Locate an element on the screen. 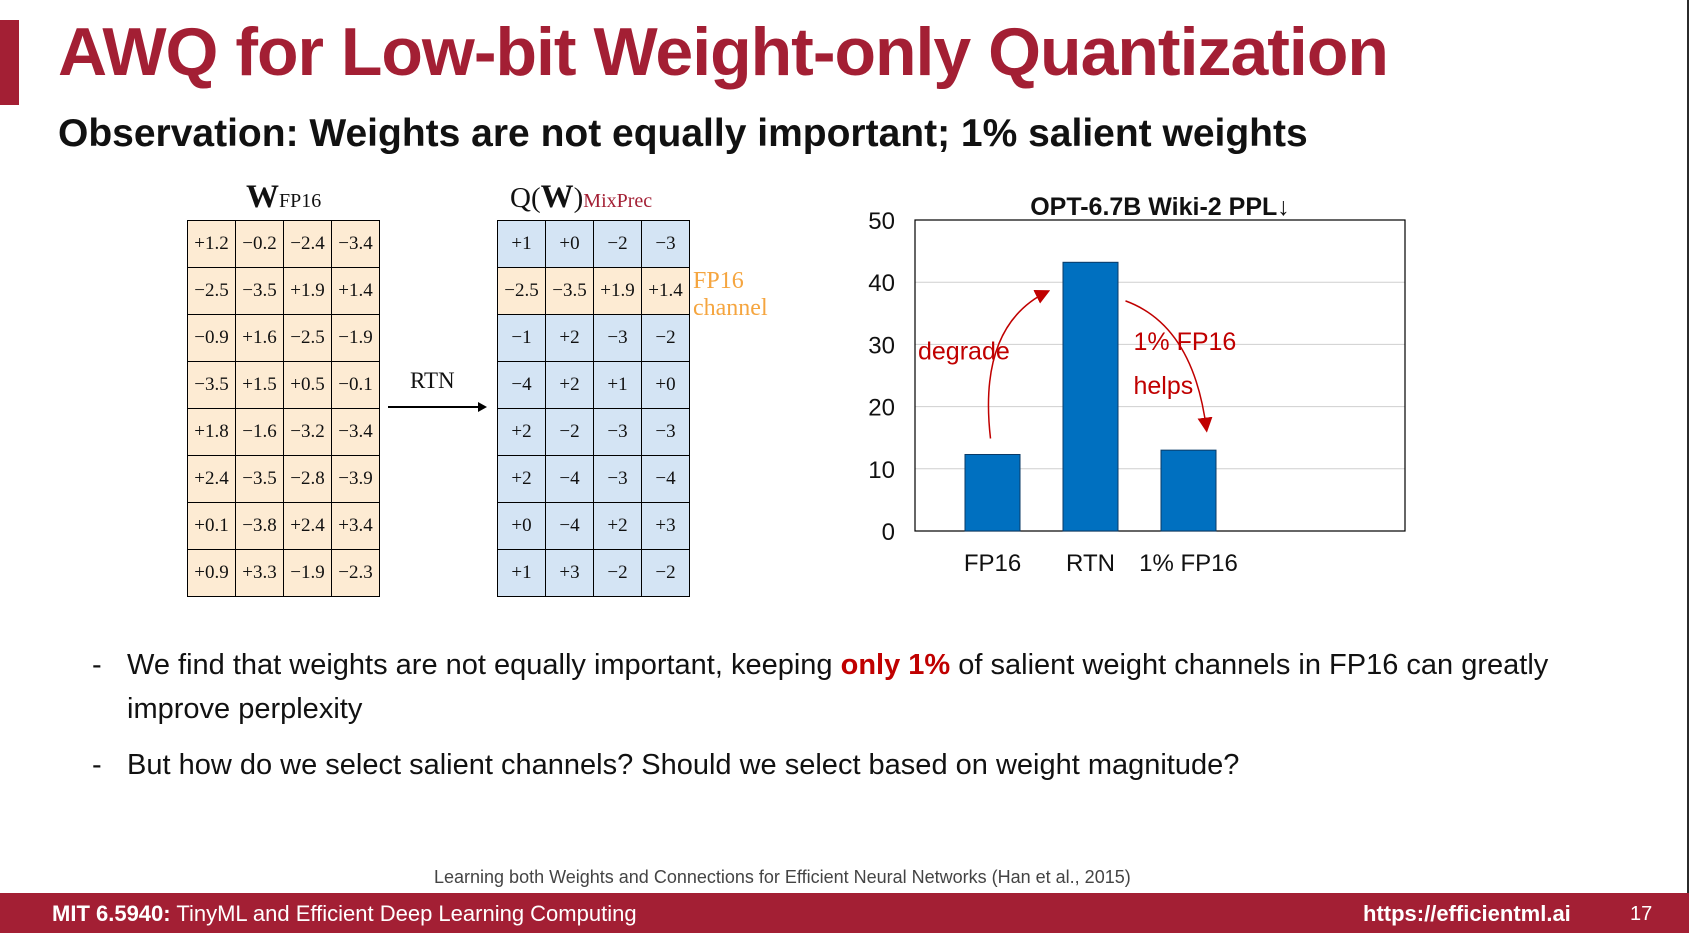 Image resolution: width=1689 pixels, height=933 pixels. quant-matrix-label: Q(W)MixPrec is located at coordinates (581, 197).